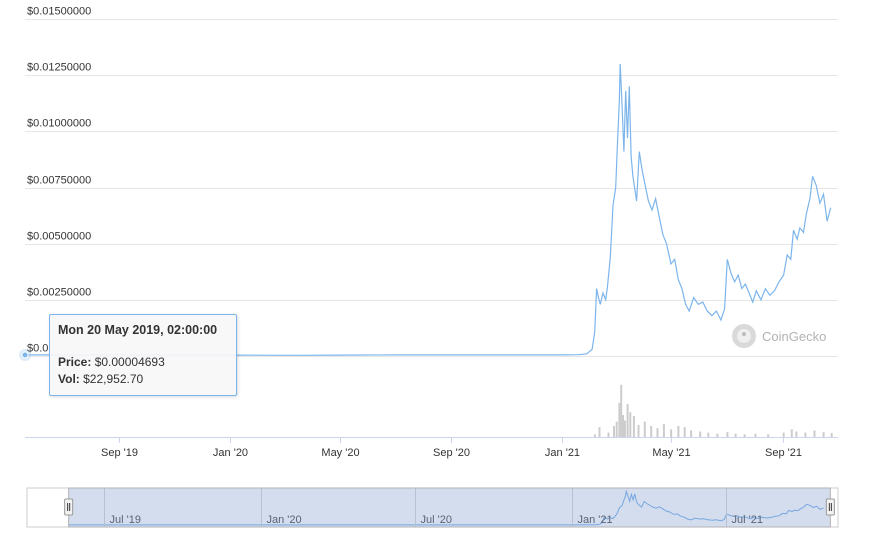  What do you see at coordinates (119, 453) in the screenshot?
I see `x-tick-label: Sep '19` at bounding box center [119, 453].